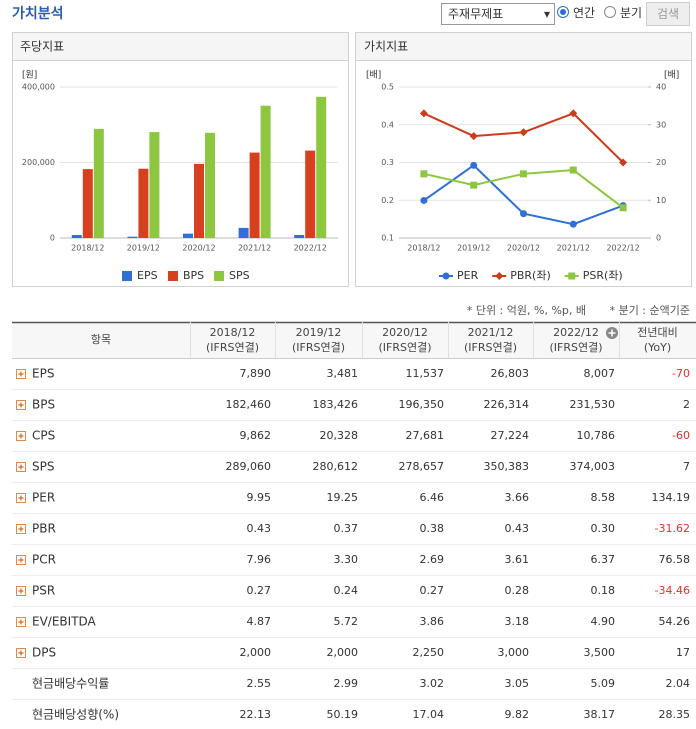  What do you see at coordinates (668, 14) in the screenshot?
I see `search-button: 검색` at bounding box center [668, 14].